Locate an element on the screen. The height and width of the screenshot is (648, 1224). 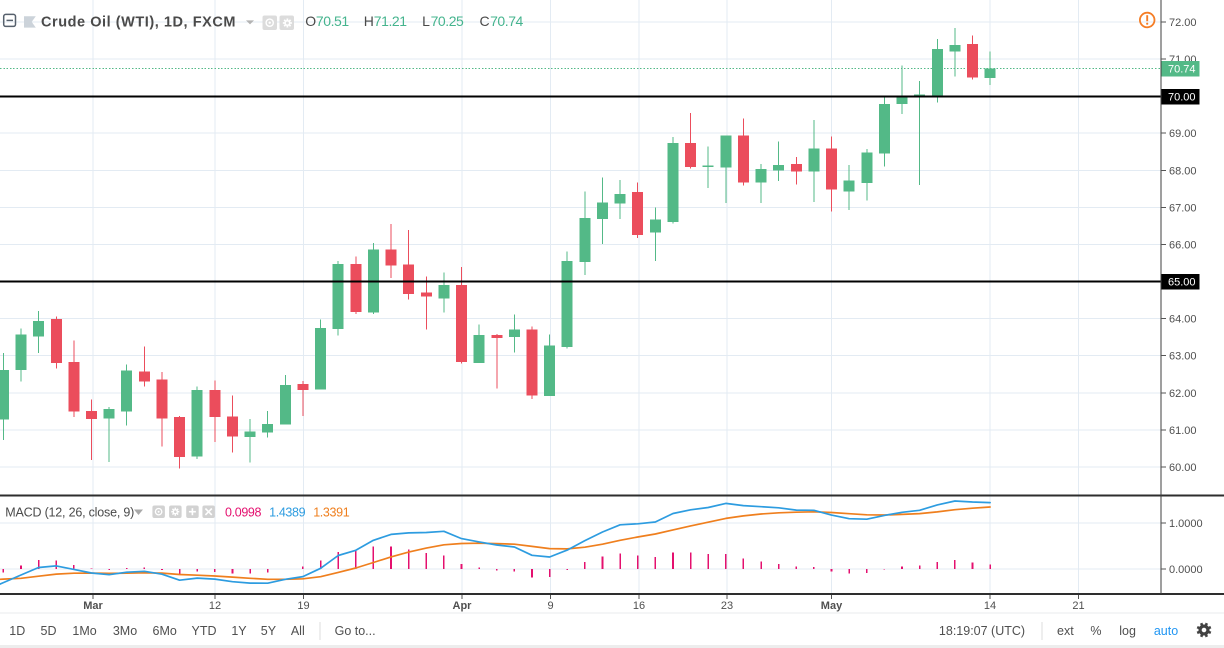
svg-text: 0.0998 is located at coordinates (243, 512).